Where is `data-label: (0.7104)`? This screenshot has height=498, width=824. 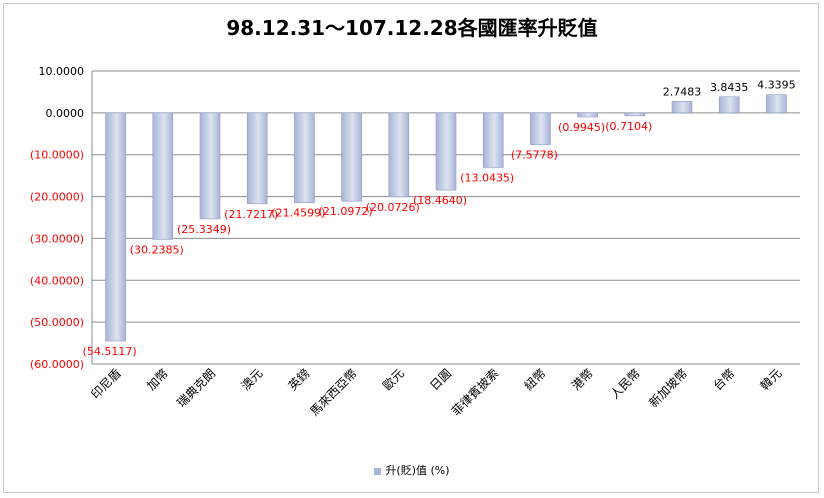 data-label: (0.7104) is located at coordinates (628, 126).